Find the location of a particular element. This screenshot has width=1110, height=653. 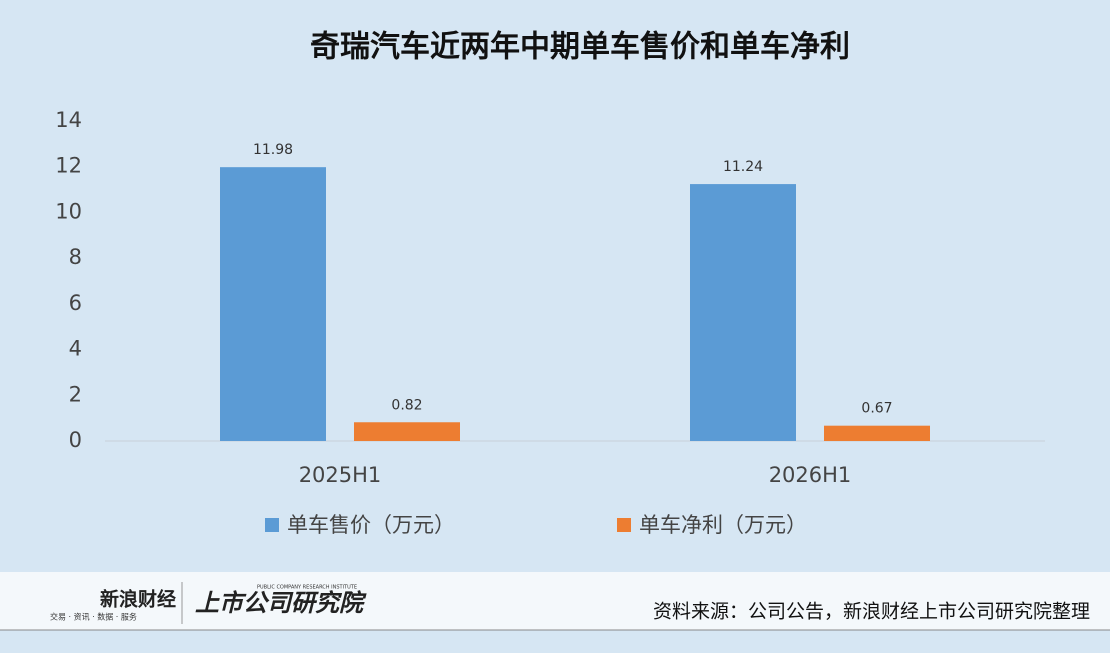

logo-institute-sub: PUBLIC COMPANY RESEARCH INSTITUTE is located at coordinates (307, 588).